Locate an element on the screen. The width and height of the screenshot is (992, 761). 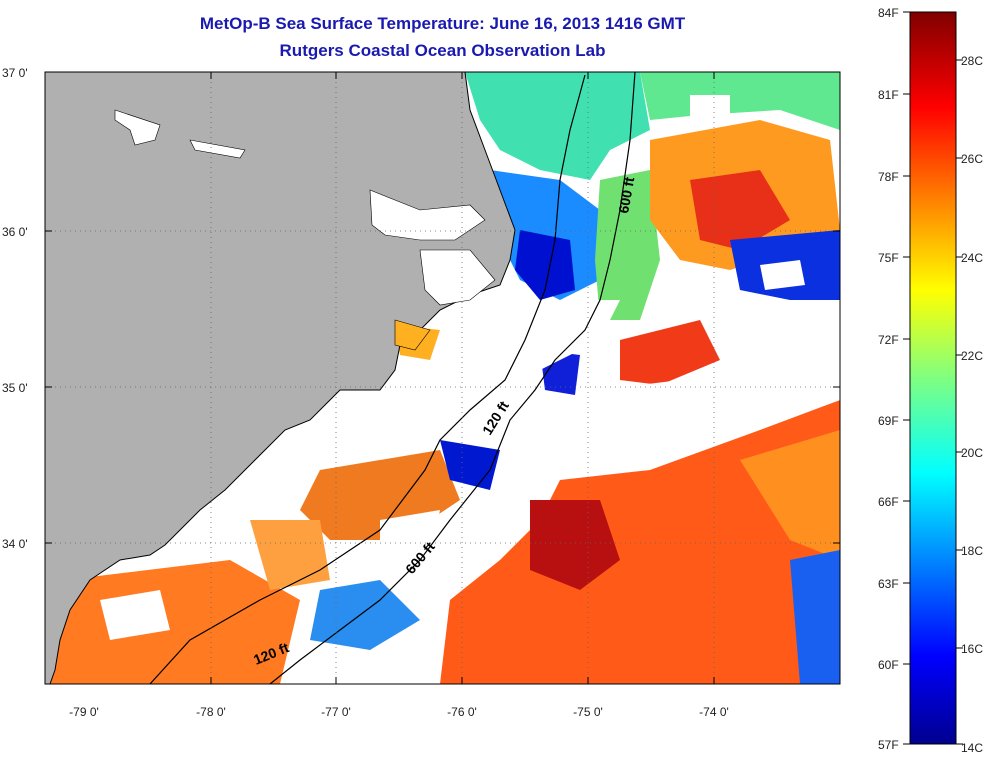
lon-label: -75 0' is located at coordinates (588, 712).